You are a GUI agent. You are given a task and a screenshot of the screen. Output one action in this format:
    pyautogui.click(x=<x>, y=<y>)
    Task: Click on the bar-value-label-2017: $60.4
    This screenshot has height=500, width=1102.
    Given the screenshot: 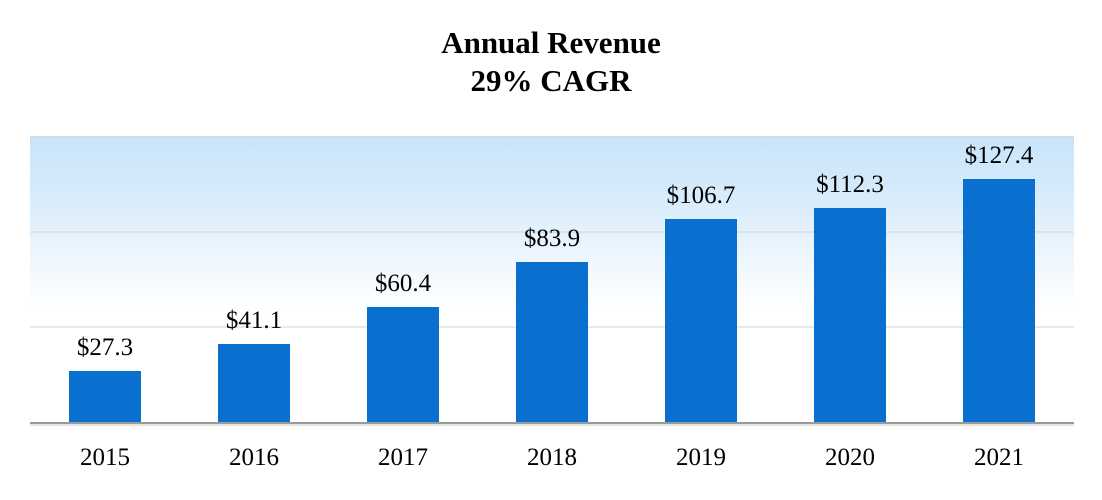 What is the action you would take?
    pyautogui.click(x=403, y=283)
    